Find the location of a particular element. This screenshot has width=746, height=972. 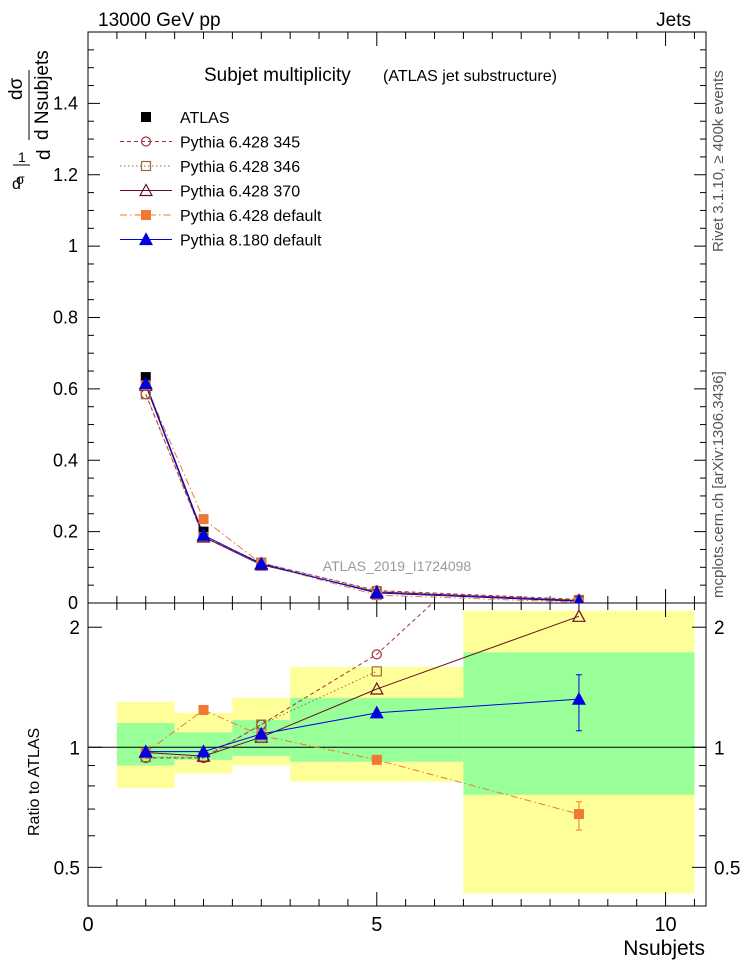

mcplots-label: mcplots.cern.ch [arXiv:1306.3436] is located at coordinates (718, 484).